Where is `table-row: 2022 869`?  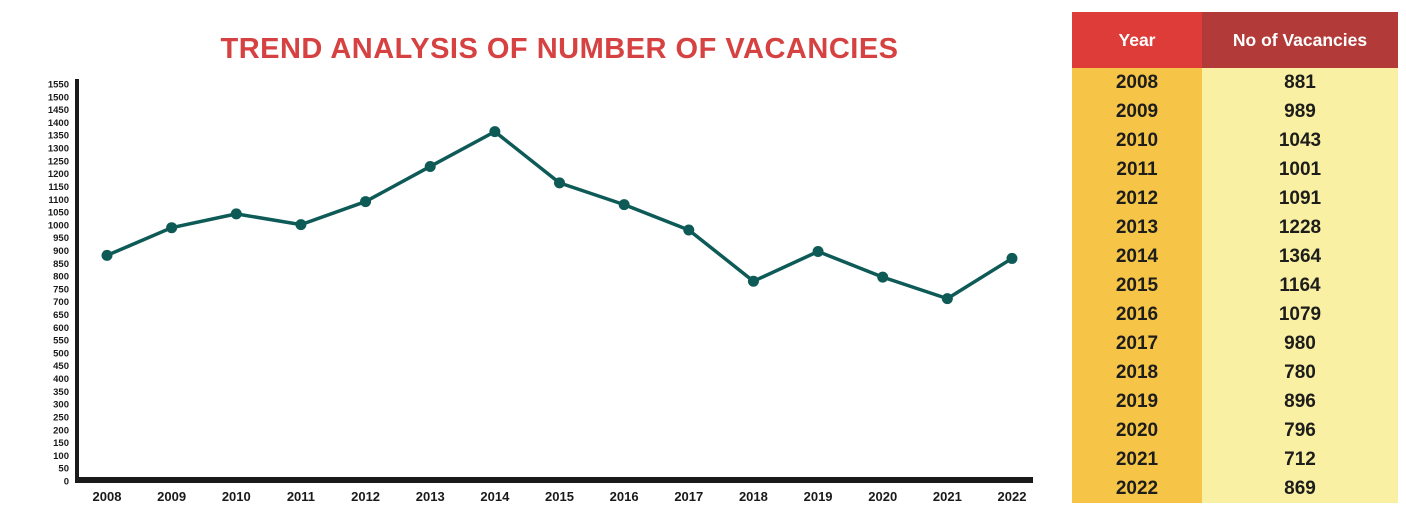 table-row: 2022 869 is located at coordinates (1235, 488).